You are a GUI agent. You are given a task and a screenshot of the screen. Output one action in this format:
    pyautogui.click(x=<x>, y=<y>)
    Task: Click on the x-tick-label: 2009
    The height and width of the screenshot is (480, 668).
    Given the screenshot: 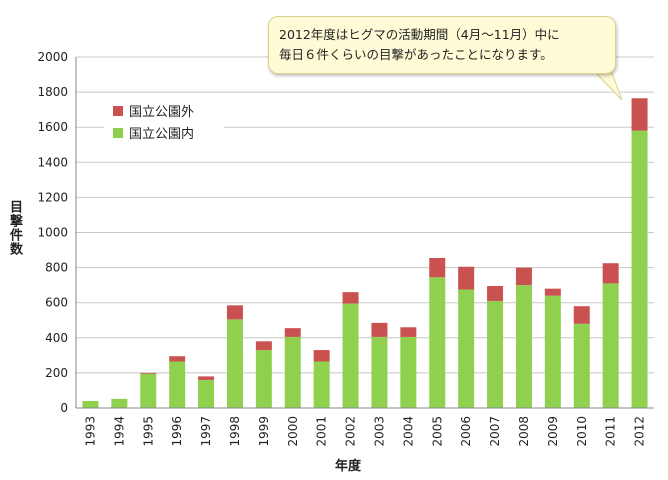 What is the action you would take?
    pyautogui.click(x=553, y=431)
    